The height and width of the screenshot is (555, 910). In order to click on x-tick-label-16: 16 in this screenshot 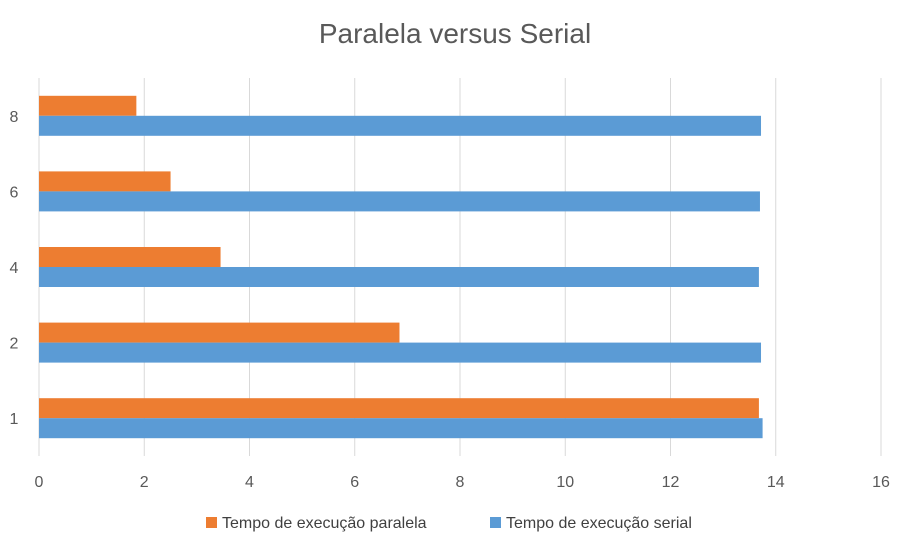, I will do `click(881, 482)`.